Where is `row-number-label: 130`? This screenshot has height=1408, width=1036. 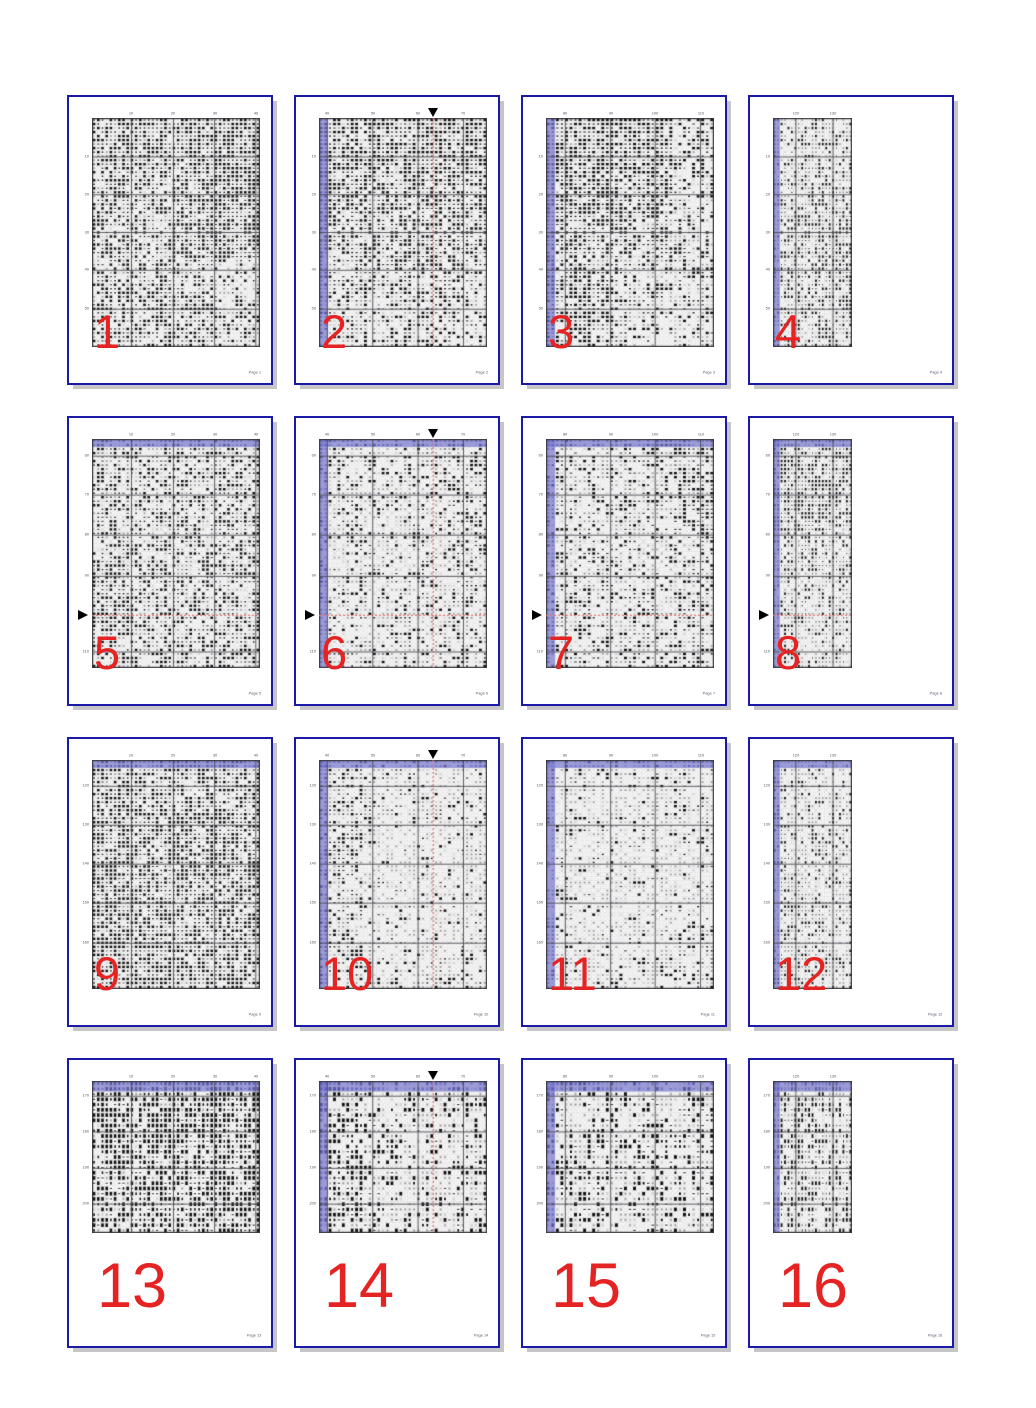 row-number-label: 130 is located at coordinates (312, 825).